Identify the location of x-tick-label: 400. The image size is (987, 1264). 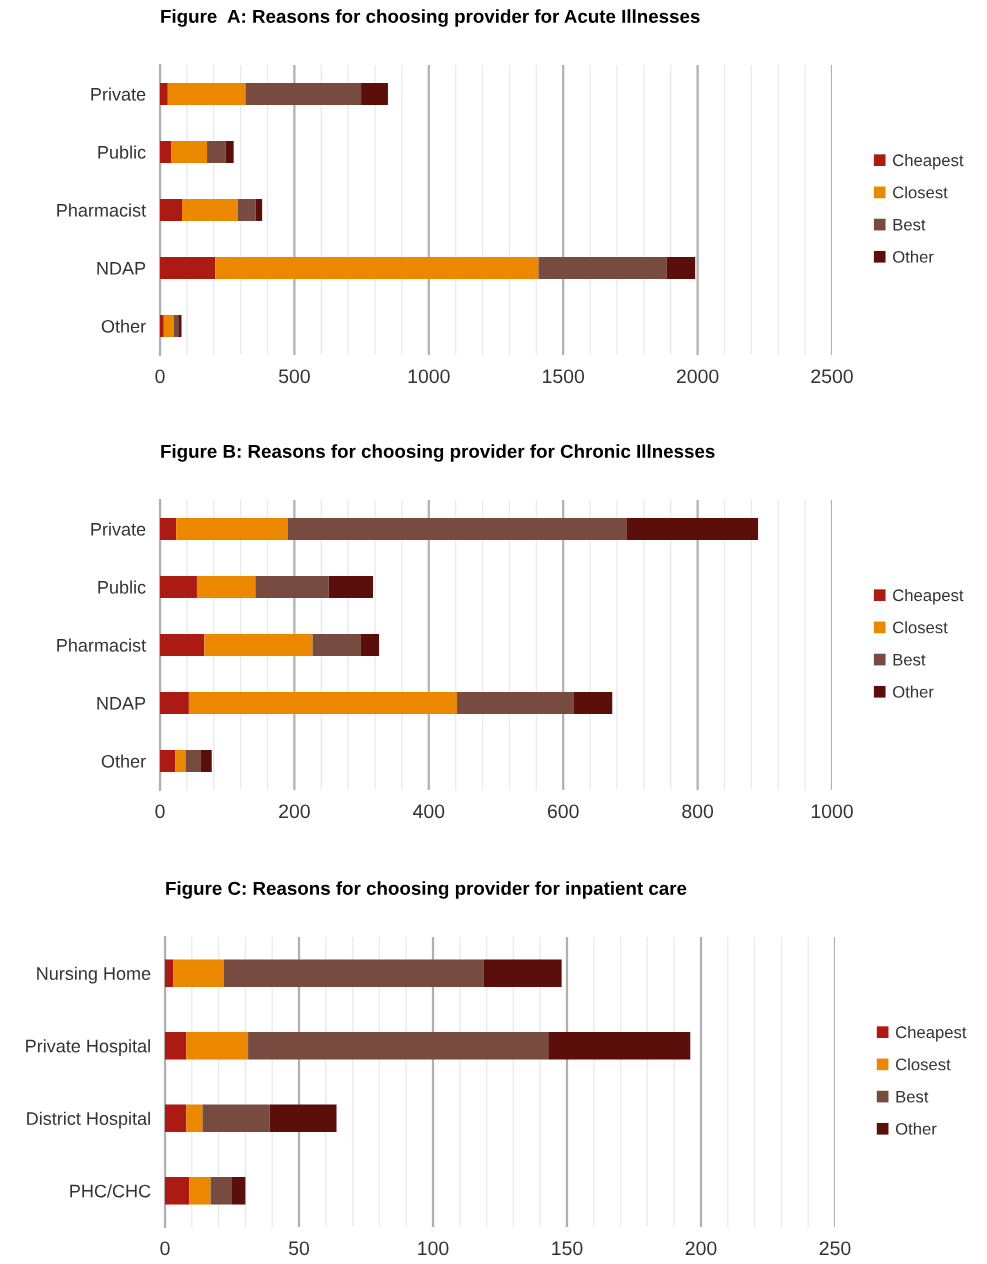
(429, 811).